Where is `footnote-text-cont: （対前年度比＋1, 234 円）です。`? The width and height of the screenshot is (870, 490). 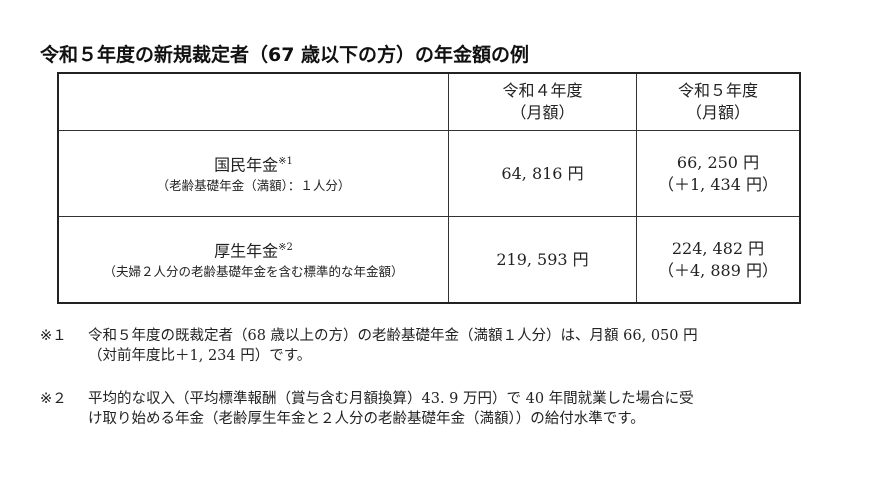 footnote-text-cont: （対前年度比＋1, 234 円）です。 is located at coordinates (200, 356).